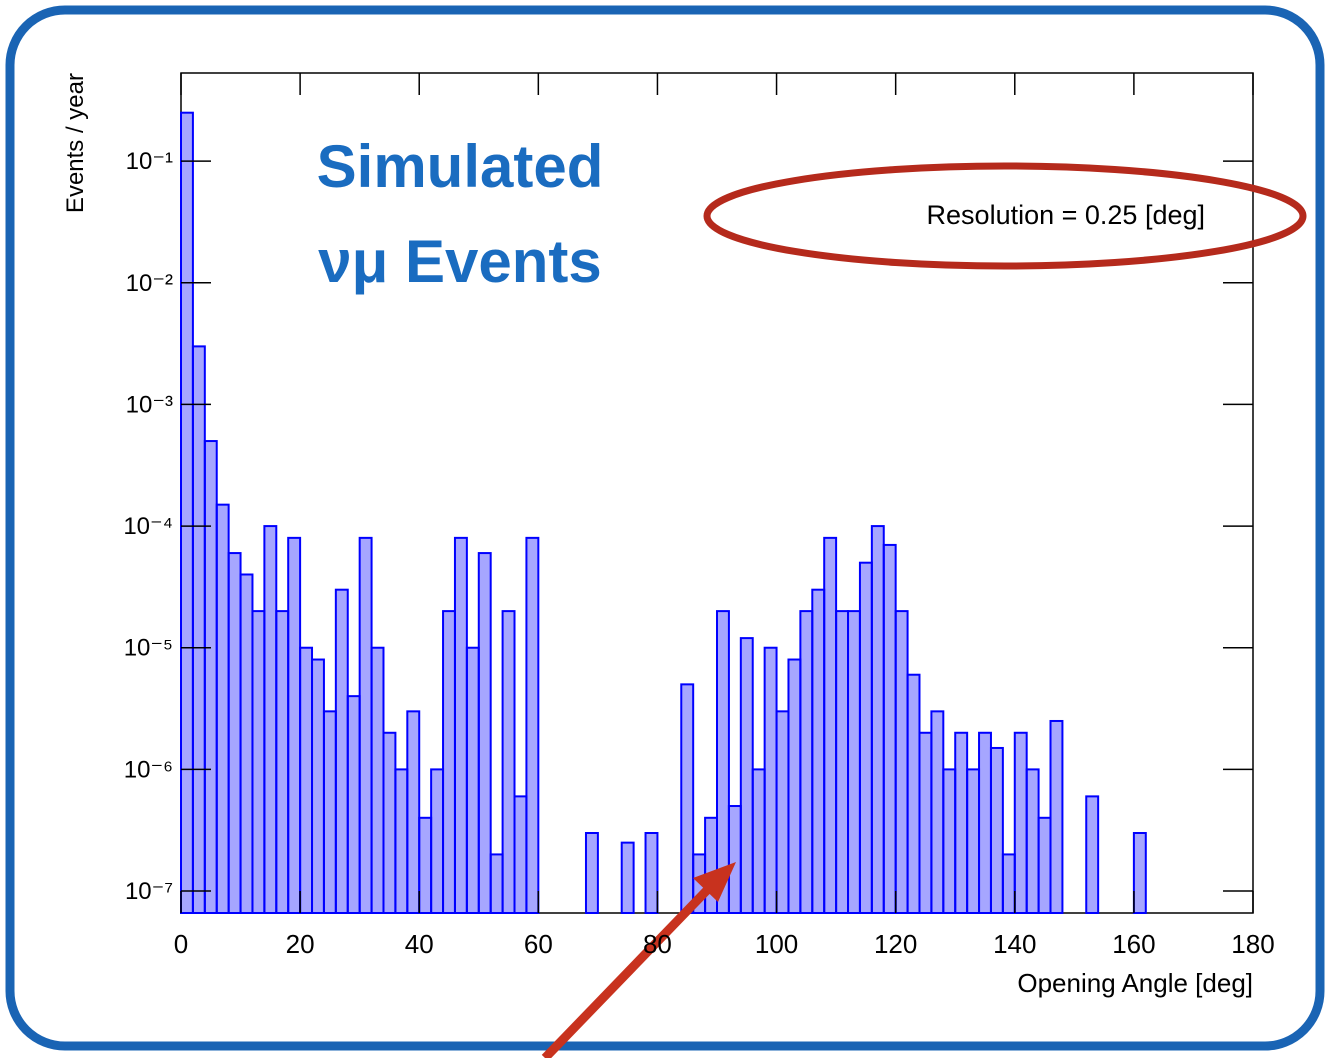  Describe the element at coordinates (148, 648) in the screenshot. I see `y-tick-label: 10⁻⁵` at that location.